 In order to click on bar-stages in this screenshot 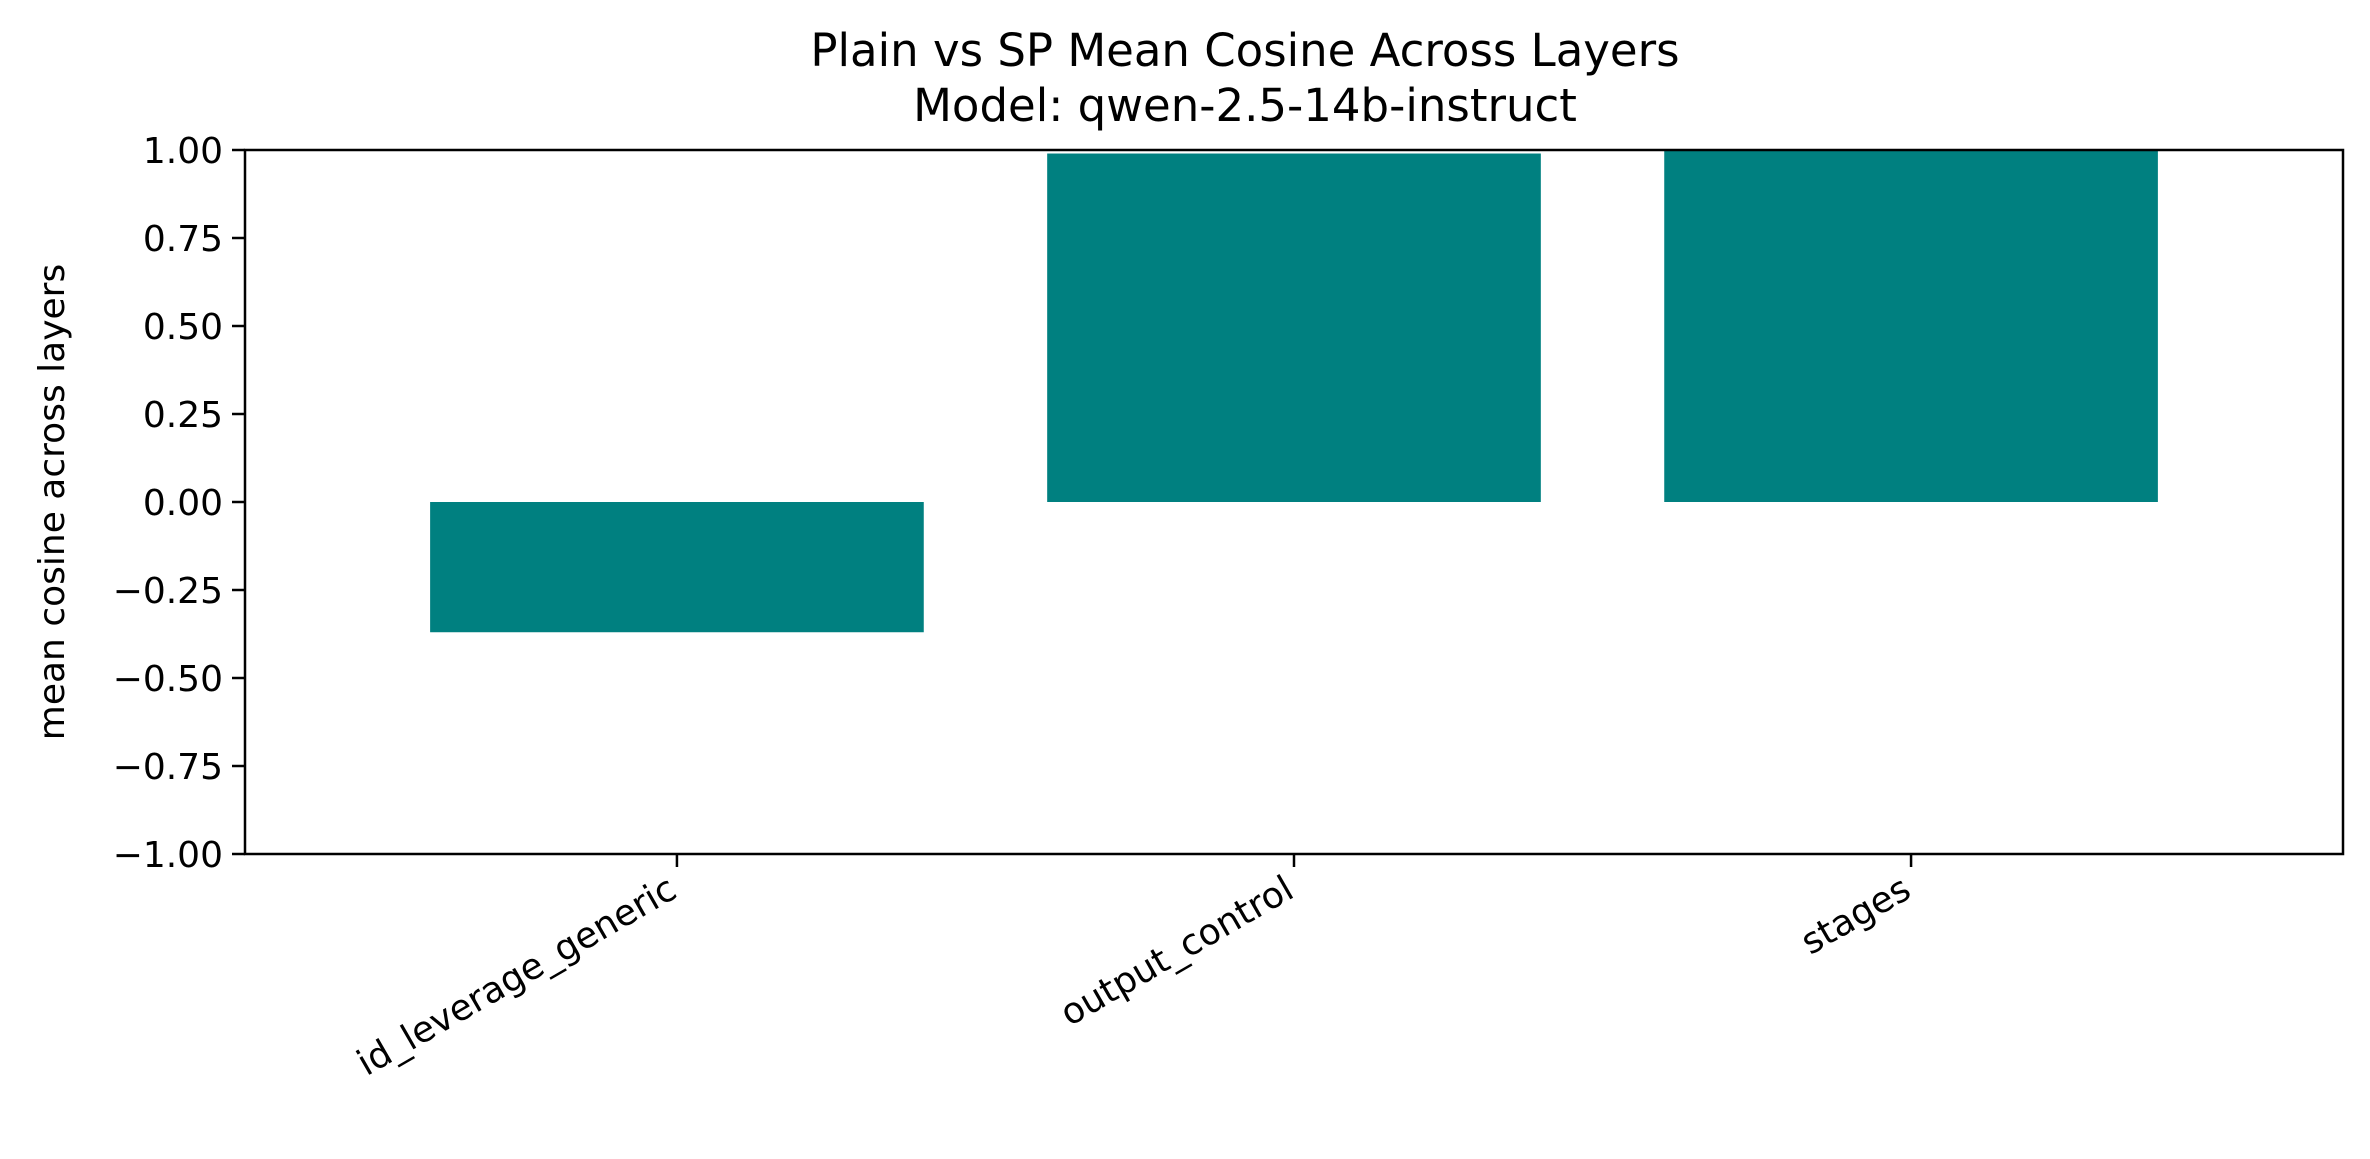, I will do `click(1911, 326)`.